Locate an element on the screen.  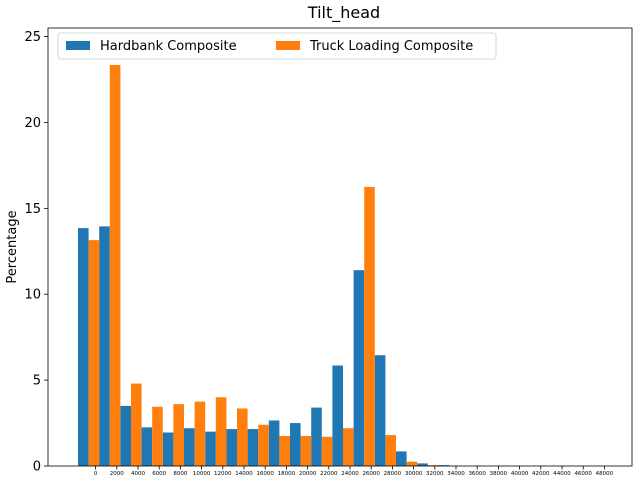
y-tick-label: 5 is located at coordinates (37, 381).